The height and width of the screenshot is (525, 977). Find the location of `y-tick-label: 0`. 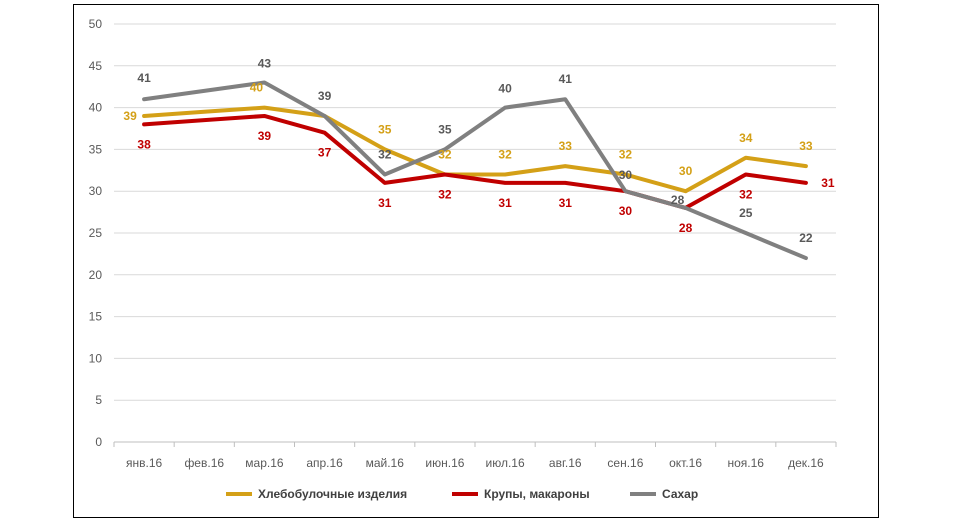

y-tick-label: 0 is located at coordinates (98, 442).